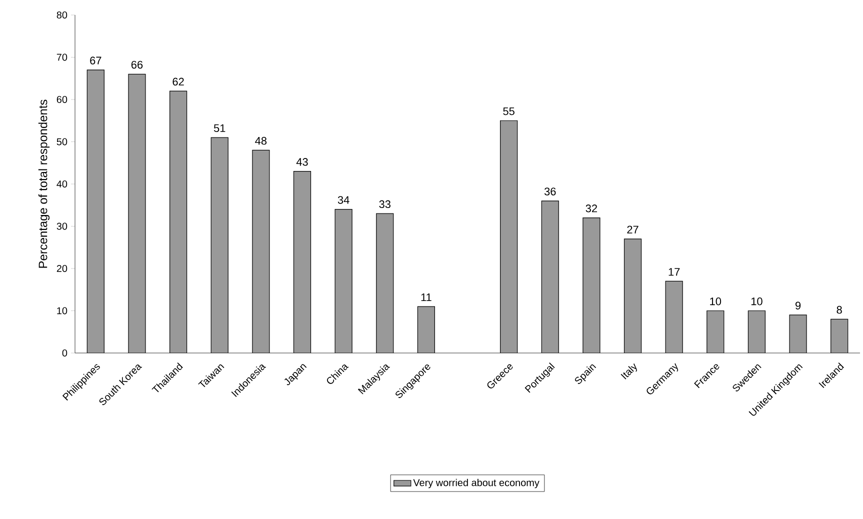  I want to click on data-label: 36, so click(550, 192).